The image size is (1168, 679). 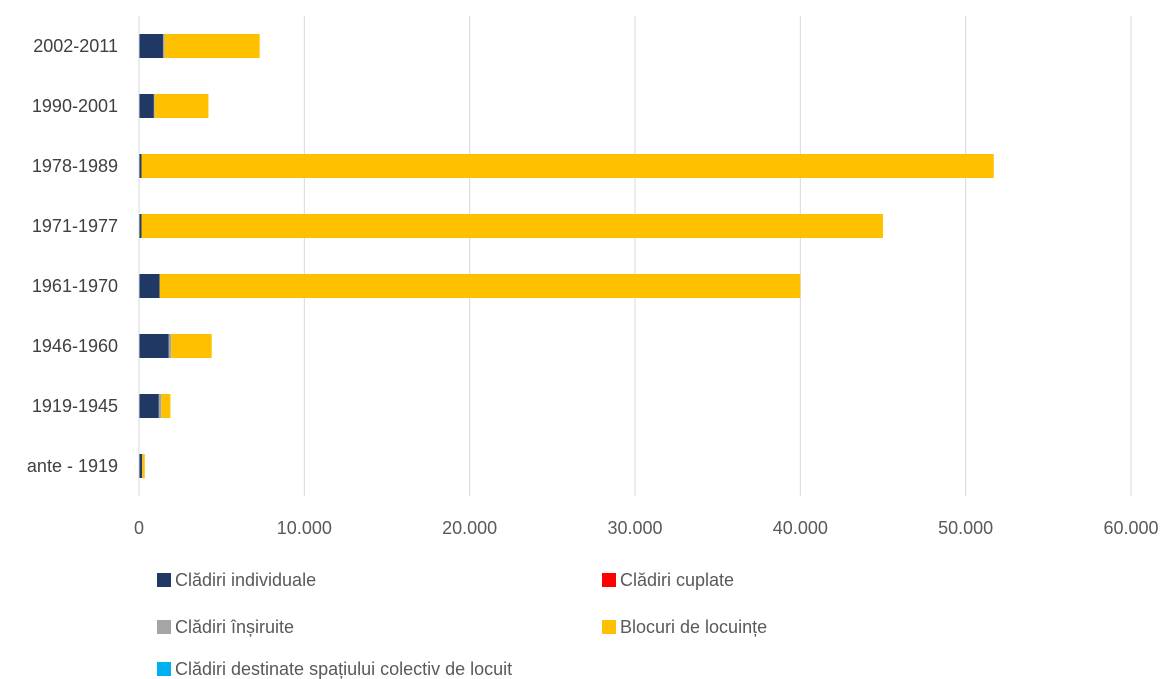 What do you see at coordinates (75, 406) in the screenshot?
I see `category-label: 1919-1945` at bounding box center [75, 406].